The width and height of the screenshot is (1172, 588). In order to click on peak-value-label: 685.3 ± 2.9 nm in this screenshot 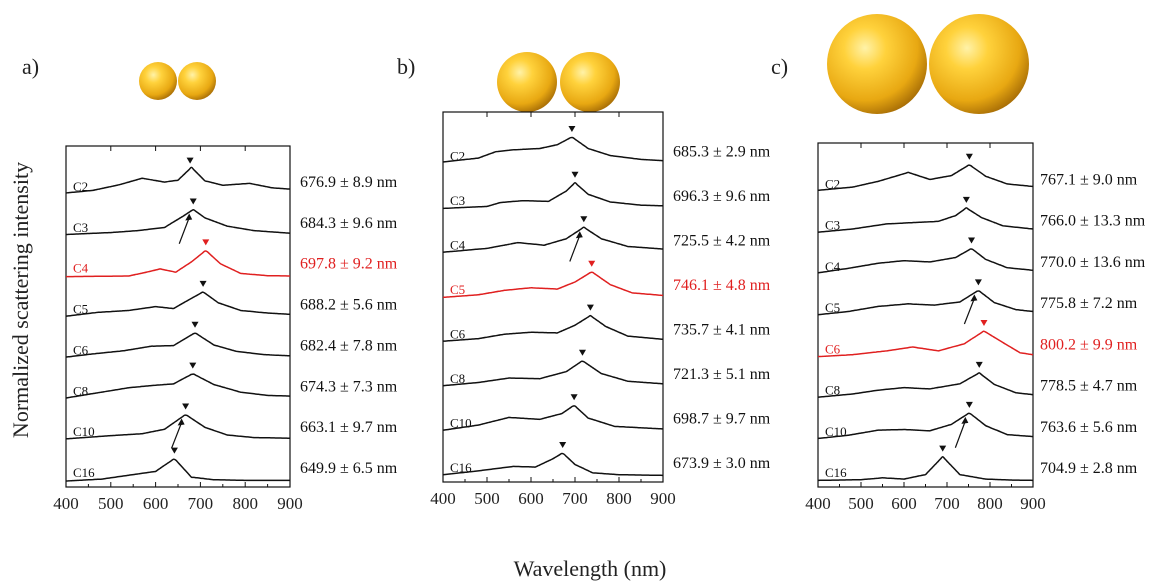, I will do `click(722, 152)`.